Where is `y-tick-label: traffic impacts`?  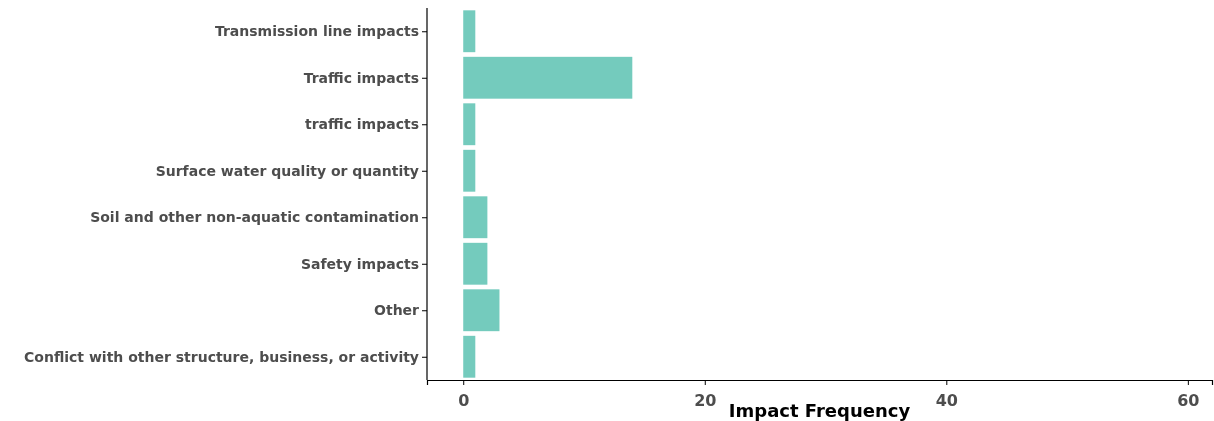 y-tick-label: traffic impacts is located at coordinates (361, 124).